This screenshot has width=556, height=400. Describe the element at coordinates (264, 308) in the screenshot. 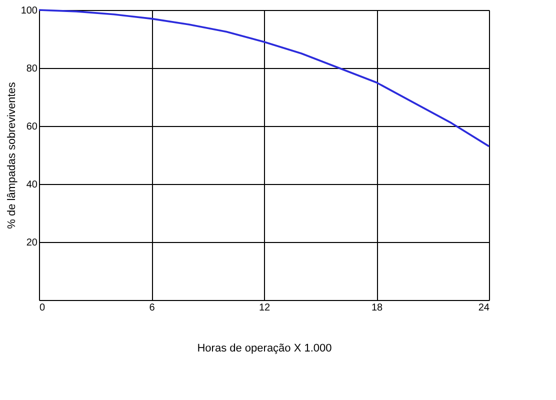

I see `x-tick-label: 12` at that location.